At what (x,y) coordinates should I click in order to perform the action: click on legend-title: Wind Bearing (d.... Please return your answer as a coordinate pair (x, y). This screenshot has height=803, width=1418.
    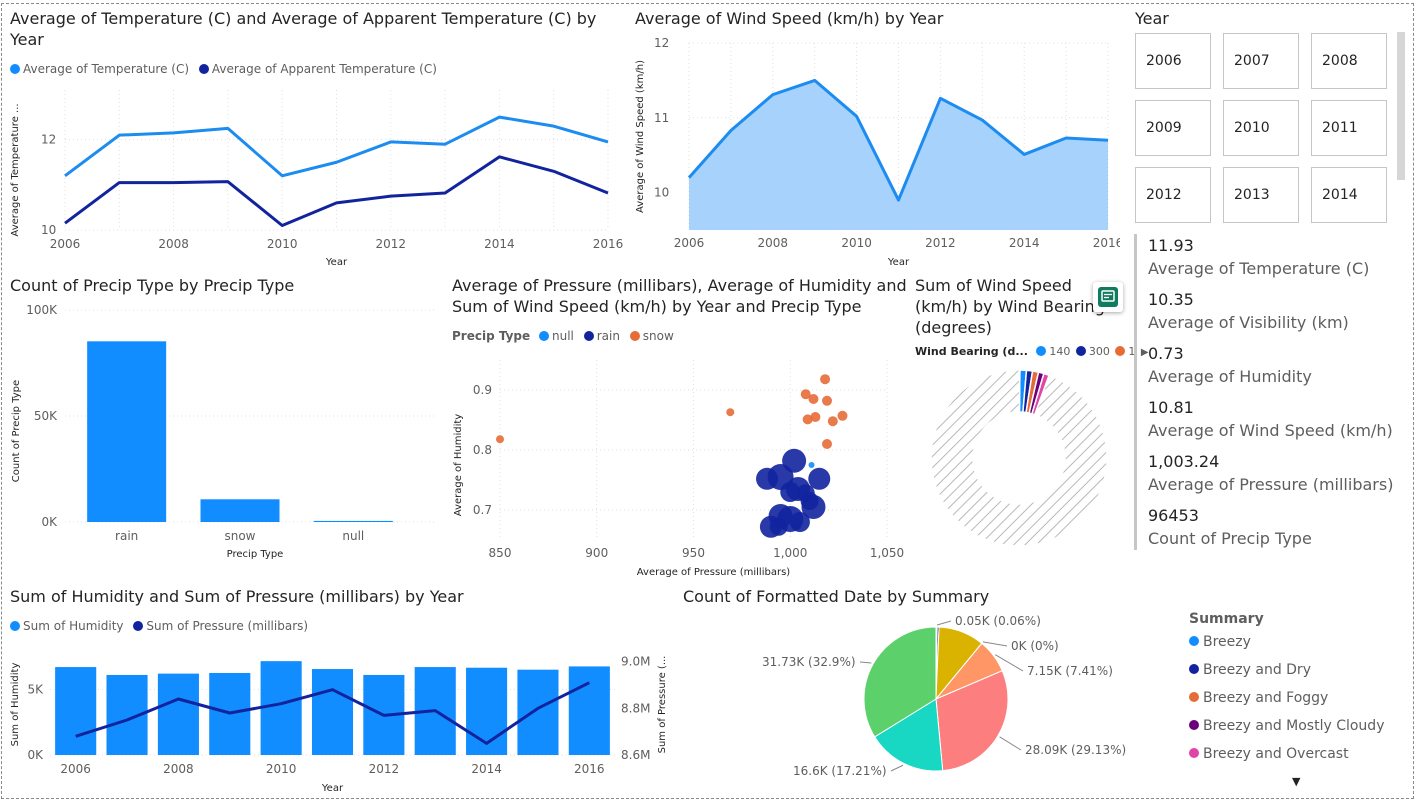
    Looking at the image, I should click on (971, 351).